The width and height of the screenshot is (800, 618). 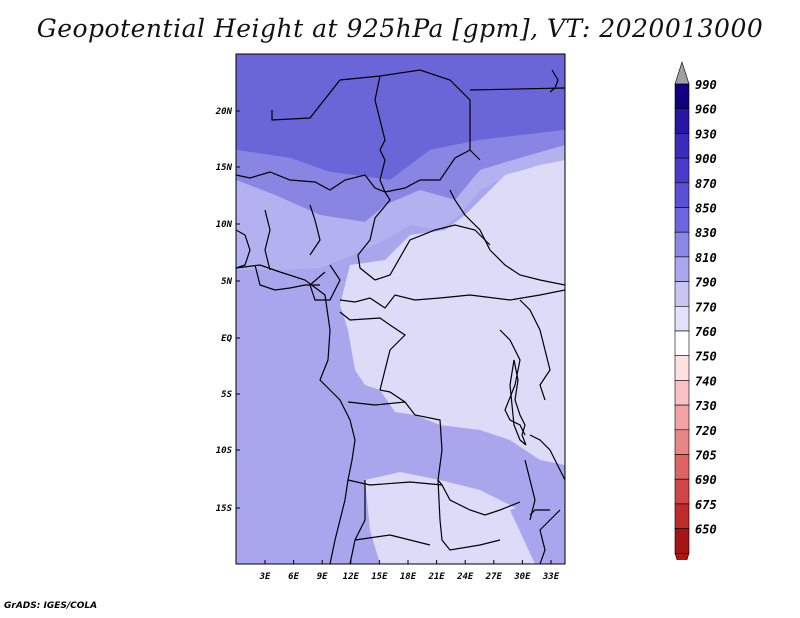 I want to click on colorbar-level-label: 870, so click(x=706, y=184).